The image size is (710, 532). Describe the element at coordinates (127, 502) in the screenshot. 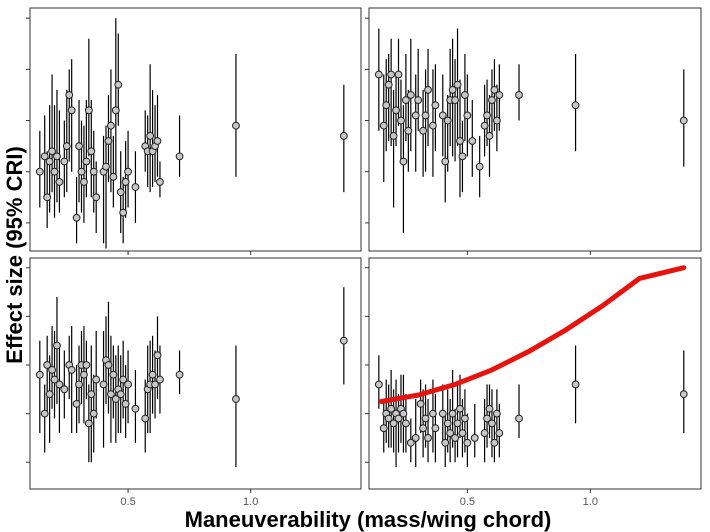

I see `x-tick-label: 0.5` at that location.